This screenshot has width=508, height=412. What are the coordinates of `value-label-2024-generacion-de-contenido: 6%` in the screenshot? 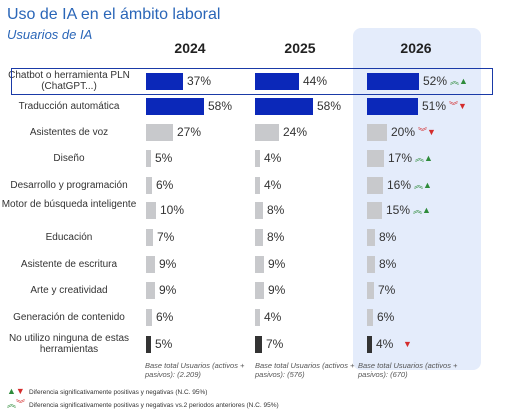 It's located at (165, 317).